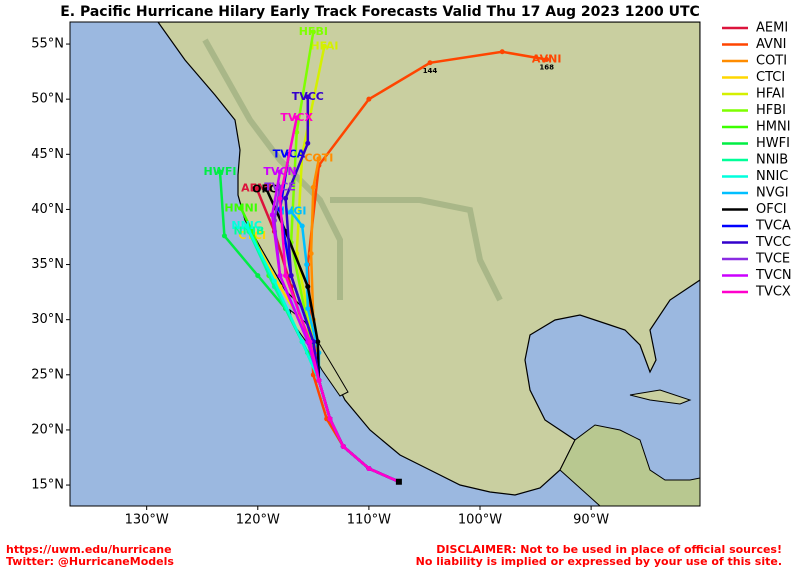 The width and height of the screenshot is (800, 572). Describe the element at coordinates (773, 292) in the screenshot. I see `legend-label: TVCX` at that location.